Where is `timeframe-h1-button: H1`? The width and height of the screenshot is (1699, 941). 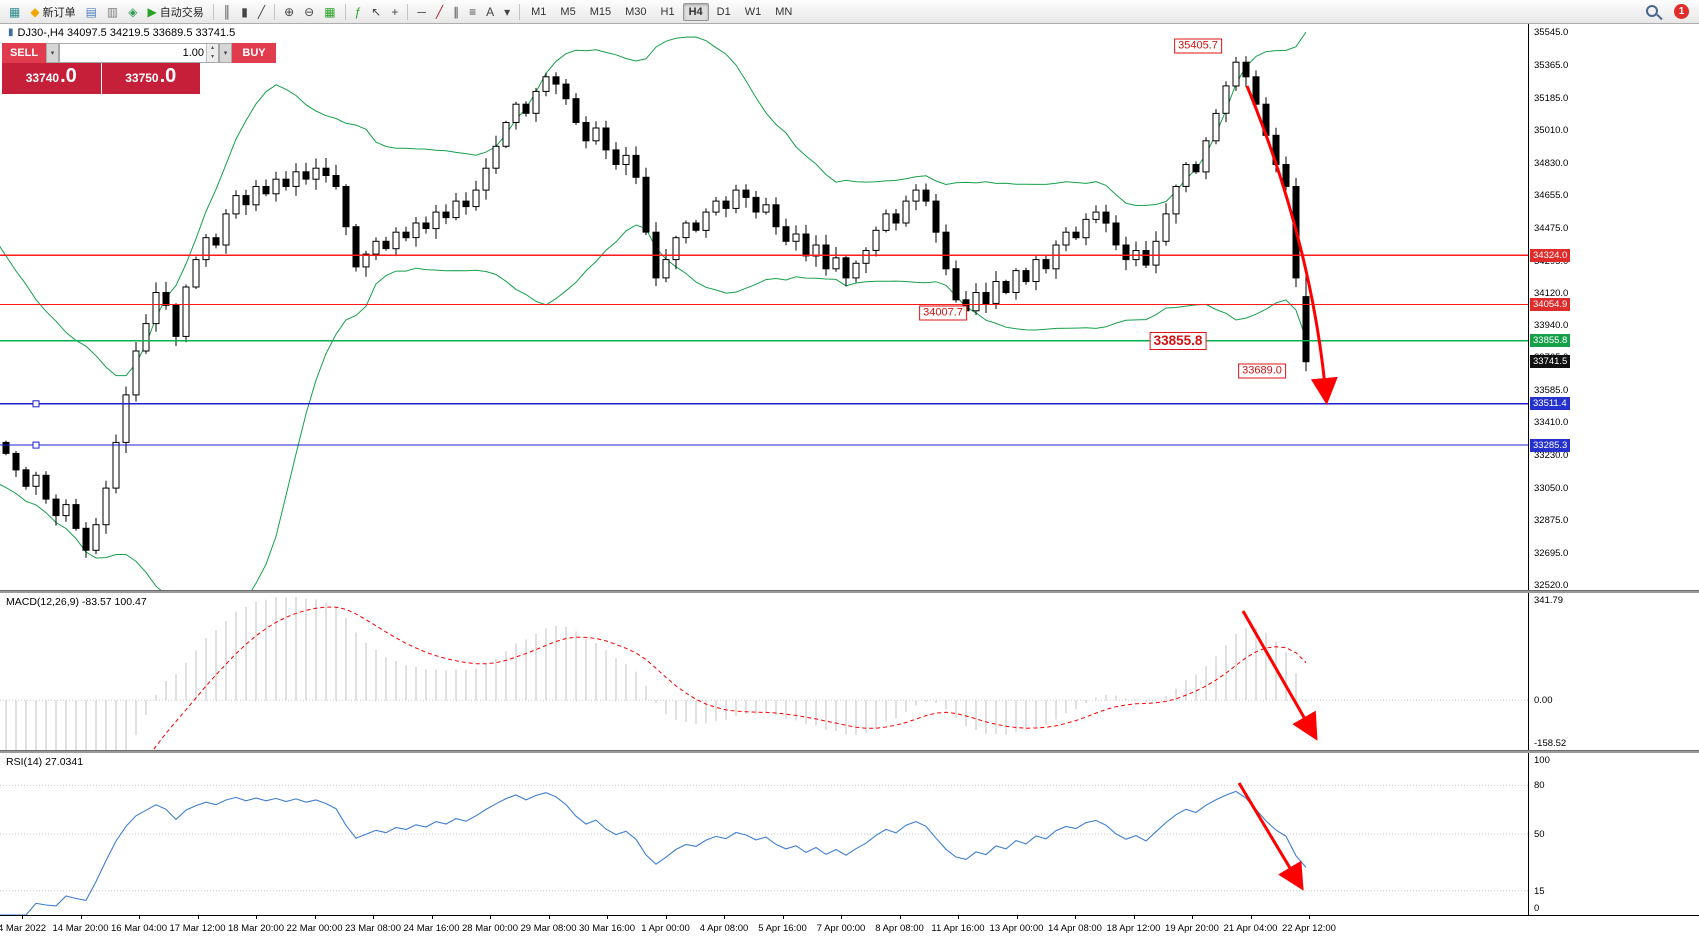 timeframe-h1-button: H1 is located at coordinates (667, 11).